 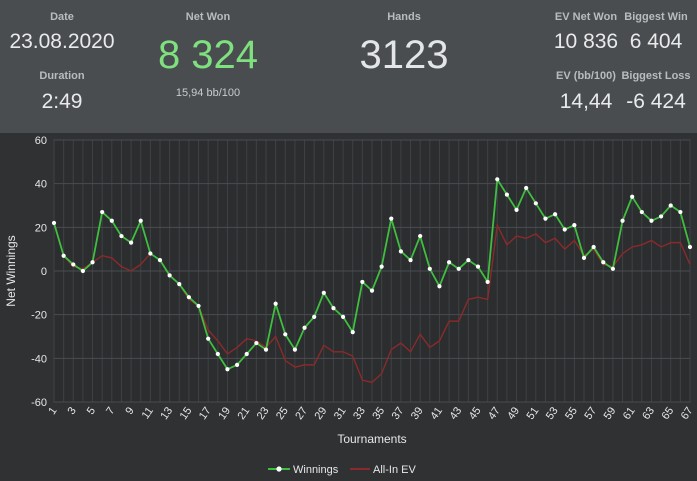 I want to click on x-tick-label: 17, so click(x=205, y=413).